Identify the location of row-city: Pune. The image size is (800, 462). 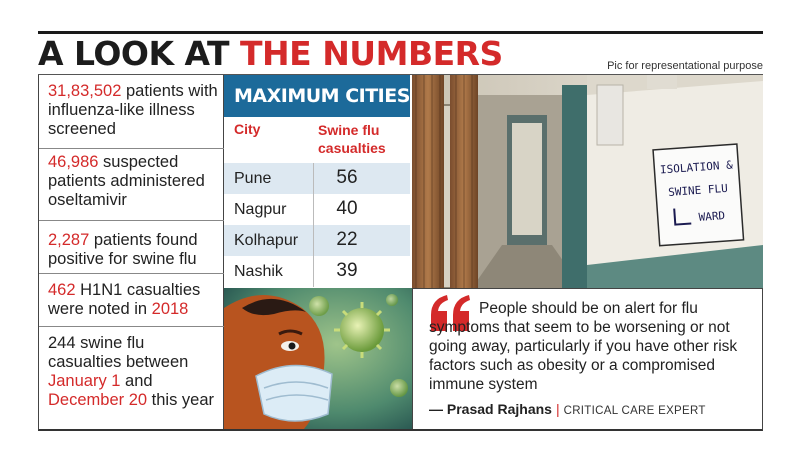
(253, 178).